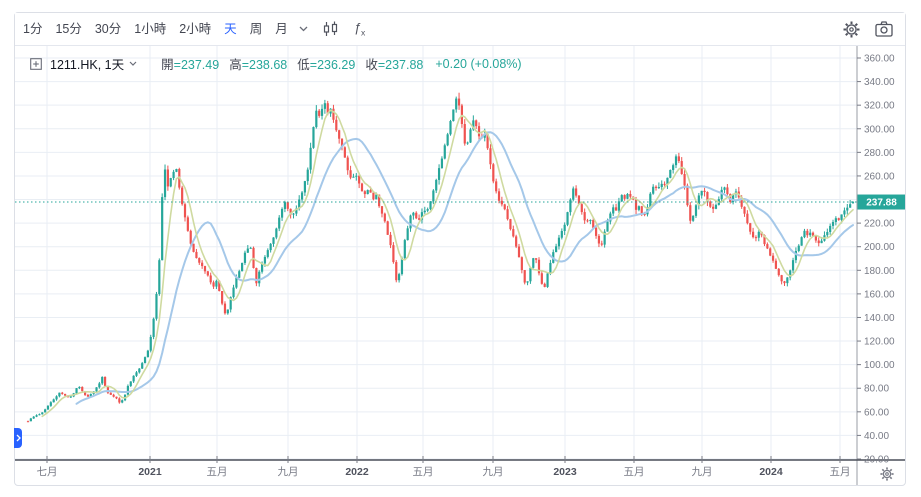  Describe the element at coordinates (108, 28) in the screenshot. I see `interval-button-30分: 30分` at that location.